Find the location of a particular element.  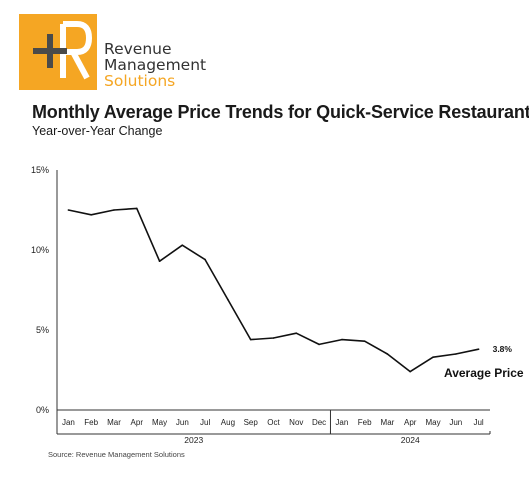

logo-wordmark: Revenue Management Solutions is located at coordinates (155, 65).